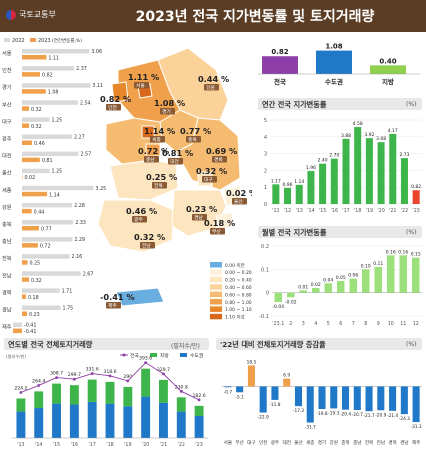 This screenshot has height=450, width=426. Describe the element at coordinates (210, 87) in the screenshot. I see `map-name-label: 강원` at that location.